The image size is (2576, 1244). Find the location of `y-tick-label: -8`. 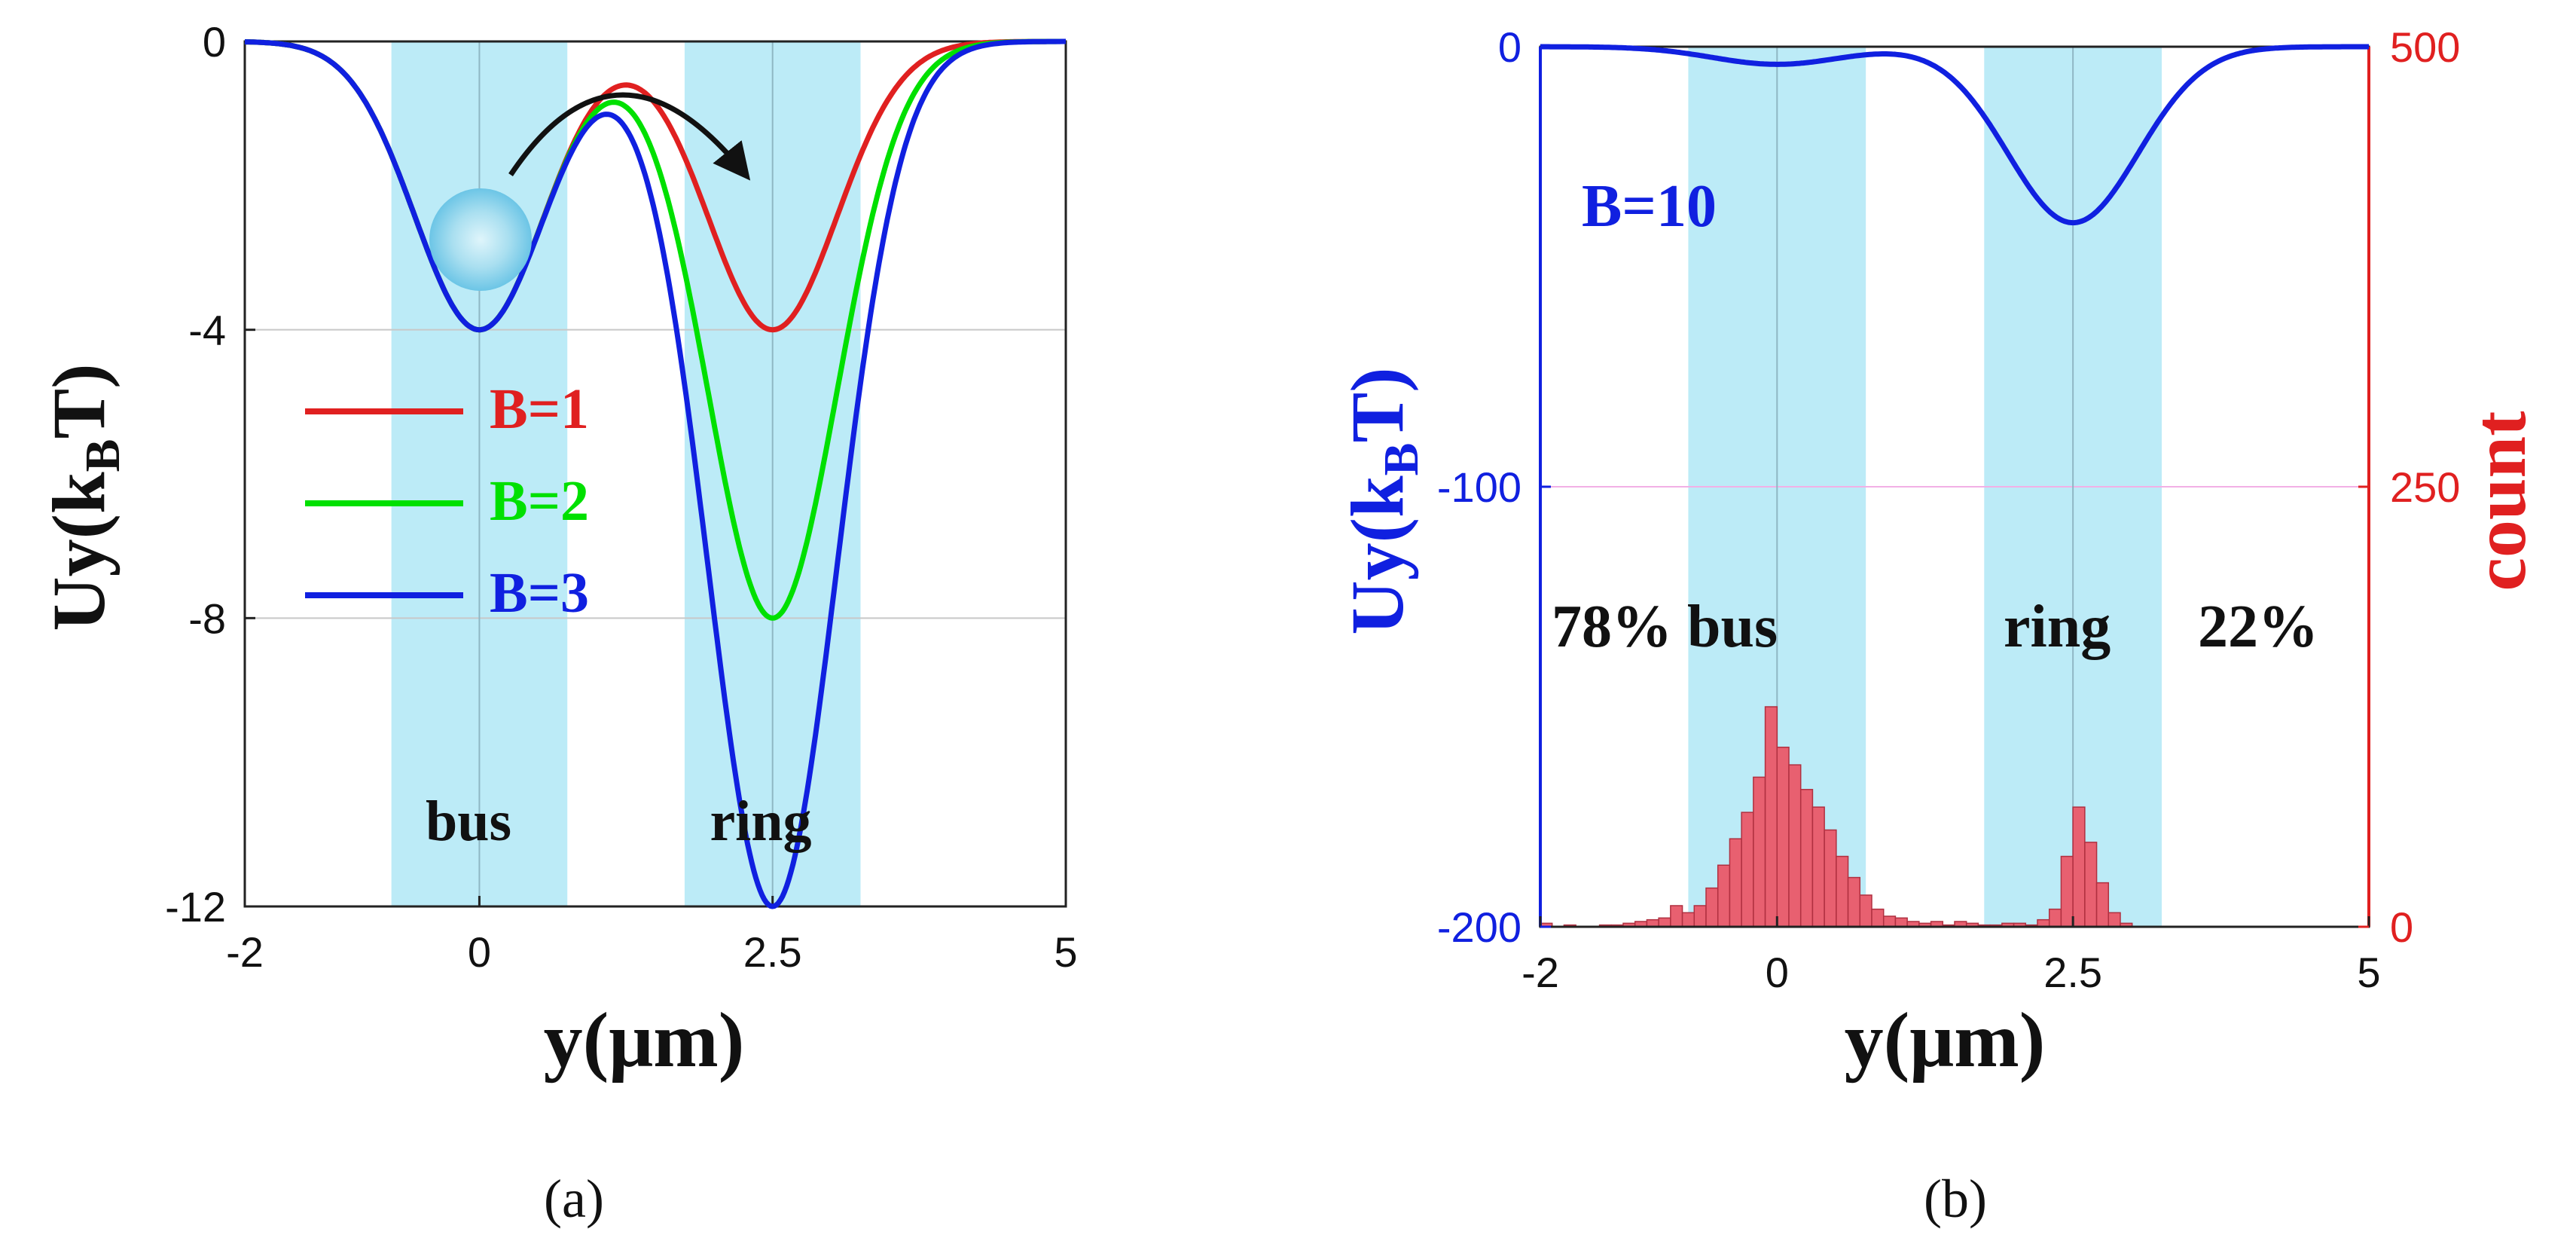

y-tick-label: -8 is located at coordinates (207, 618).